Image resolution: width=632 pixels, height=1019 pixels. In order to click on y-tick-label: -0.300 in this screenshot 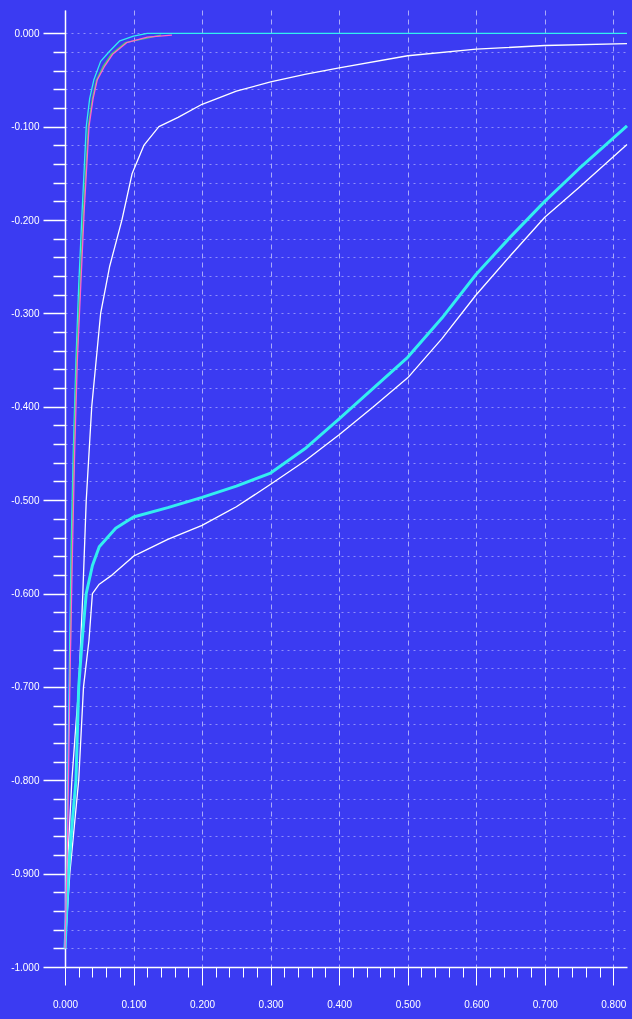, I will do `click(25, 313)`.